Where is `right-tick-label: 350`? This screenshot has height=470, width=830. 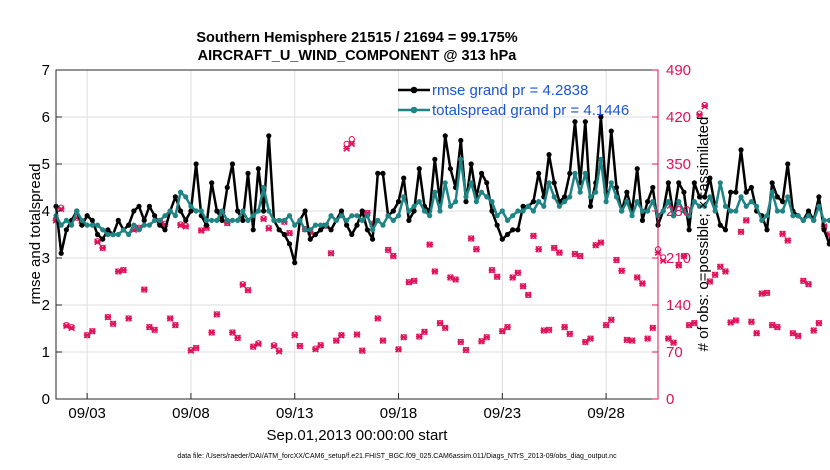 right-tick-label: 350 is located at coordinates (678, 164).